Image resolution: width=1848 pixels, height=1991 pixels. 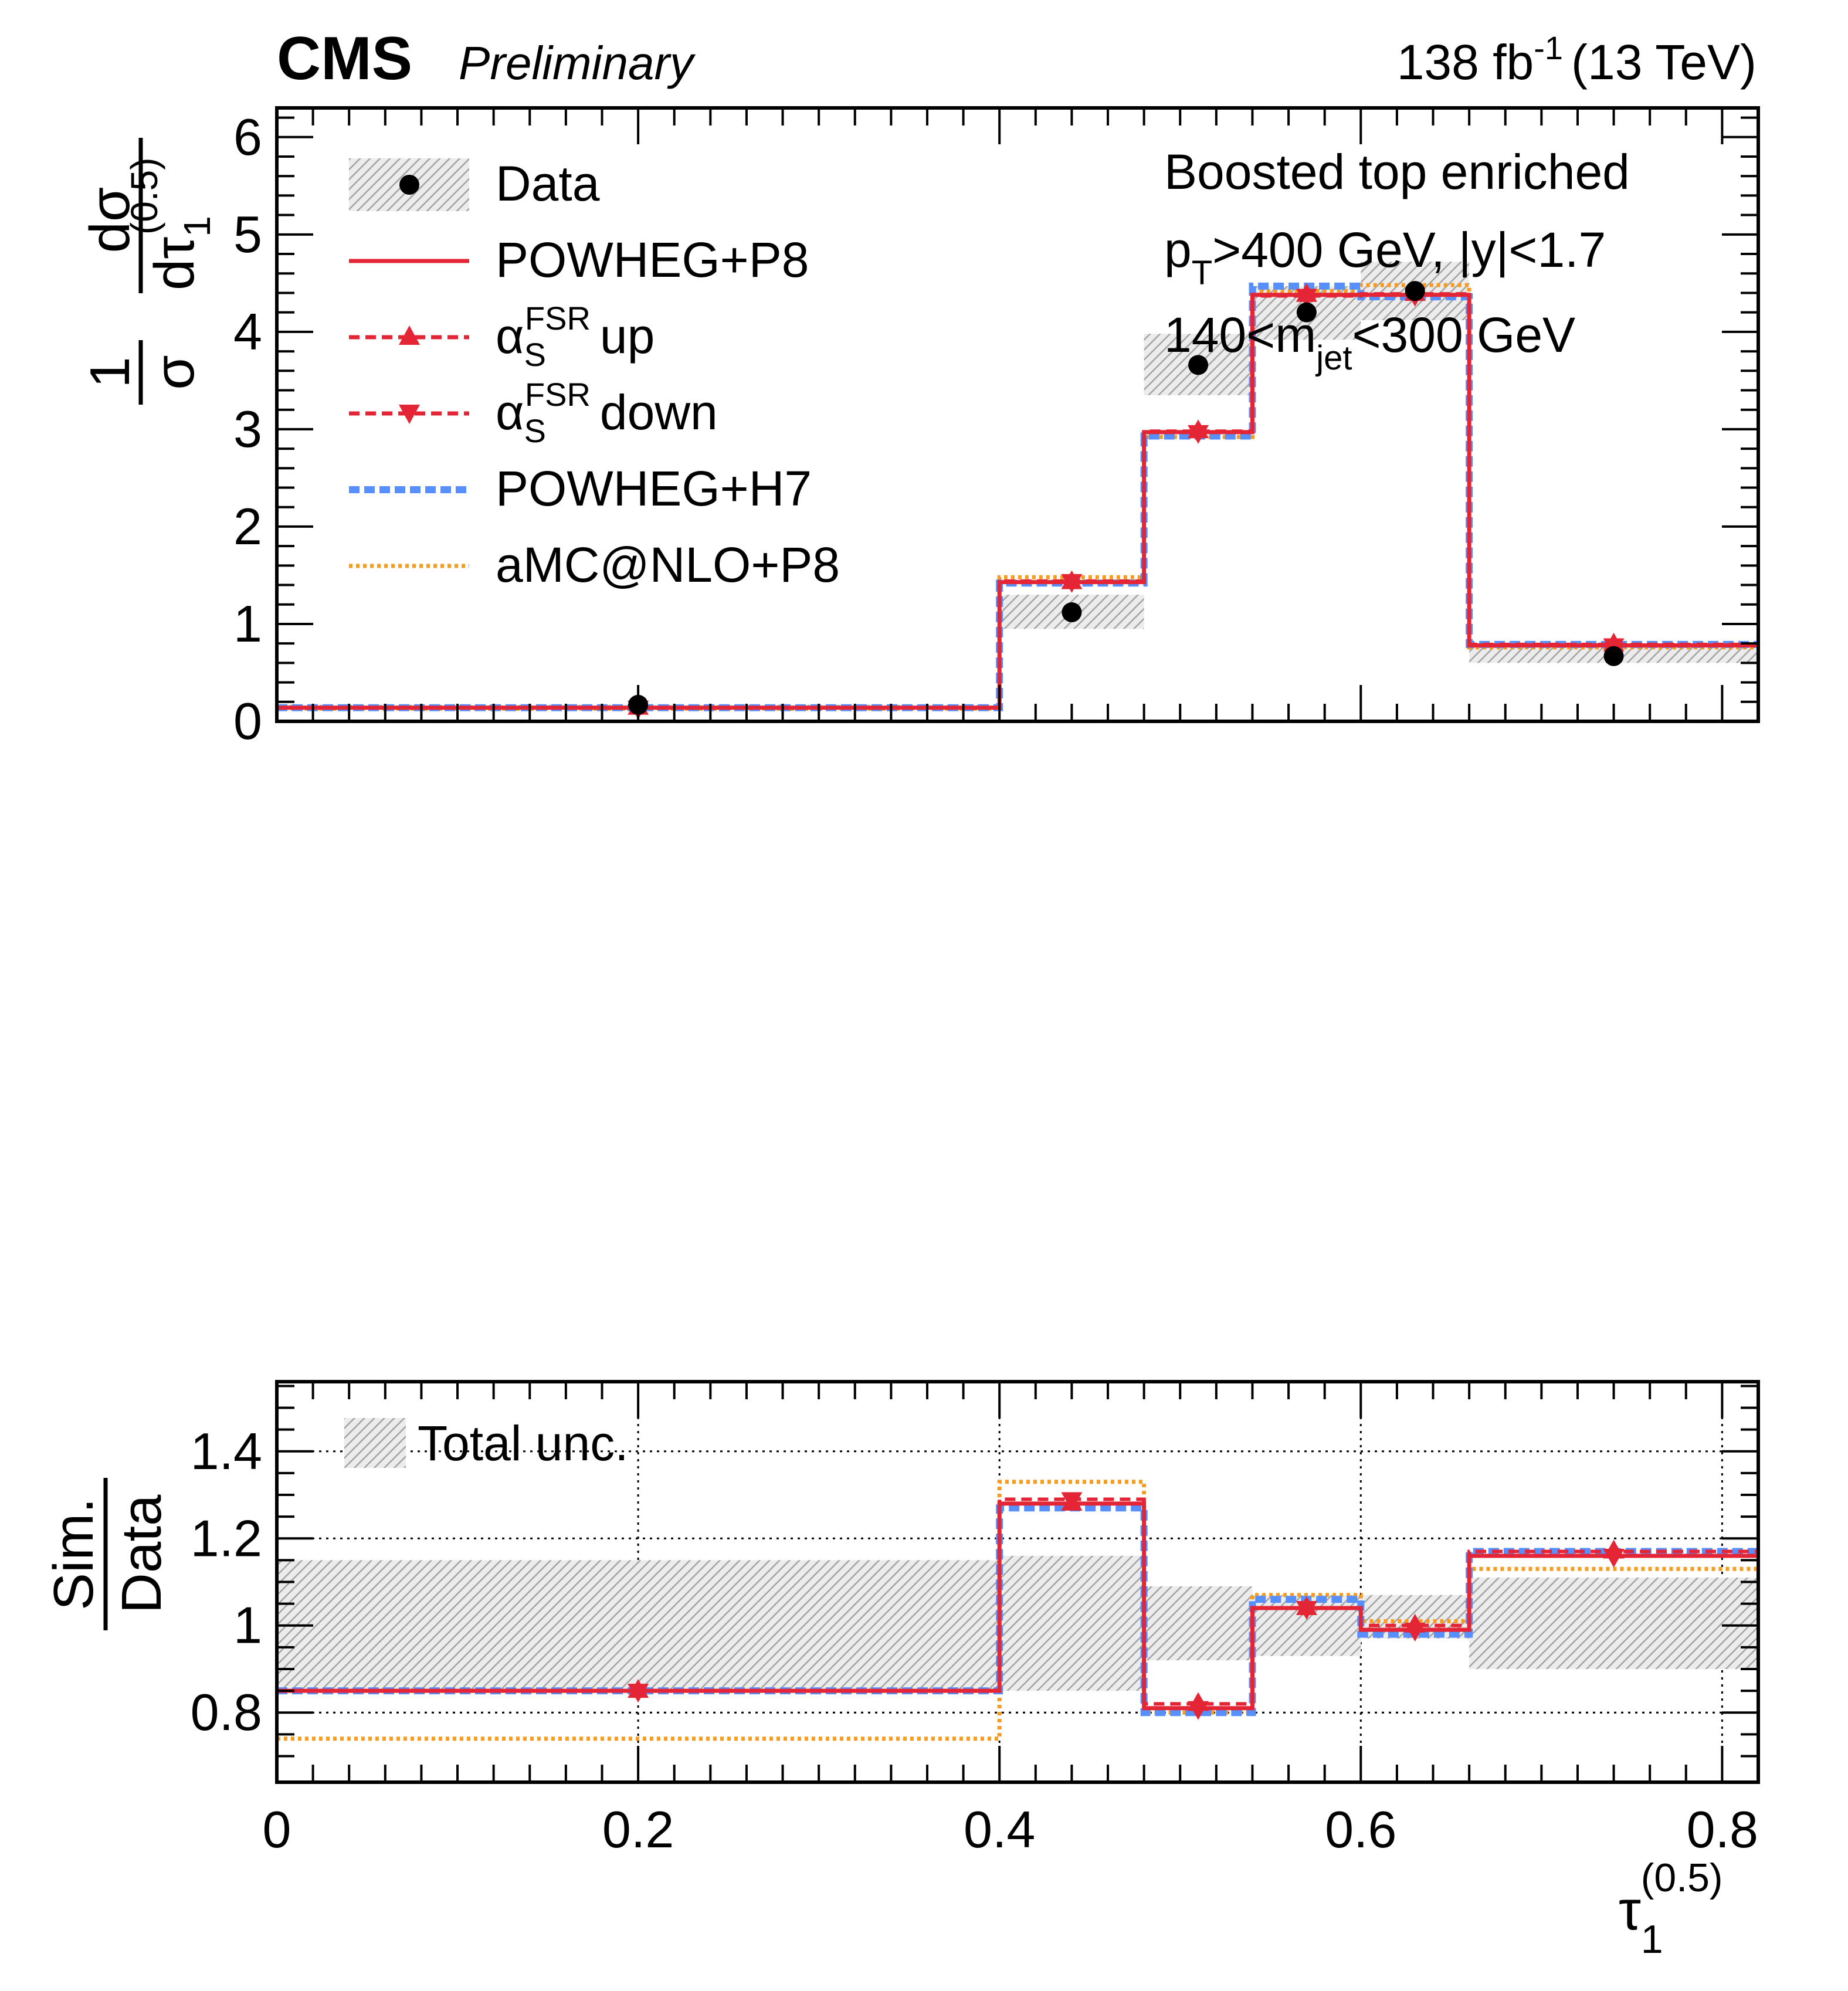 I want to click on ratio-ytick-label: 1, so click(x=247, y=1625).